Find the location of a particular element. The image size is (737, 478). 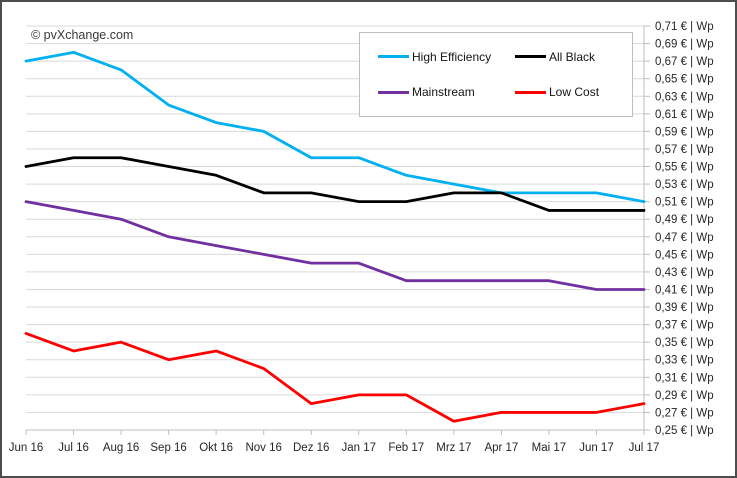

x-axis-tick-label: Jun 17 is located at coordinates (596, 448).